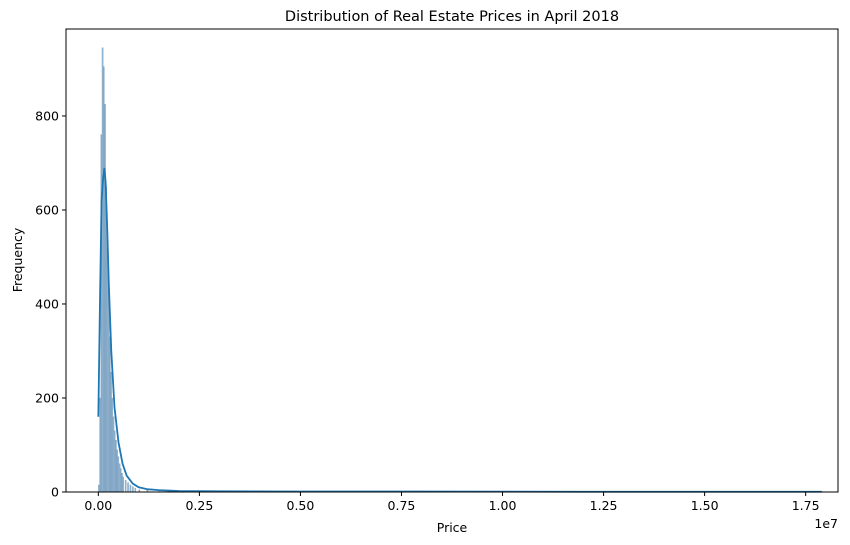  I want to click on x-tick-label: 0.00, so click(98, 505).